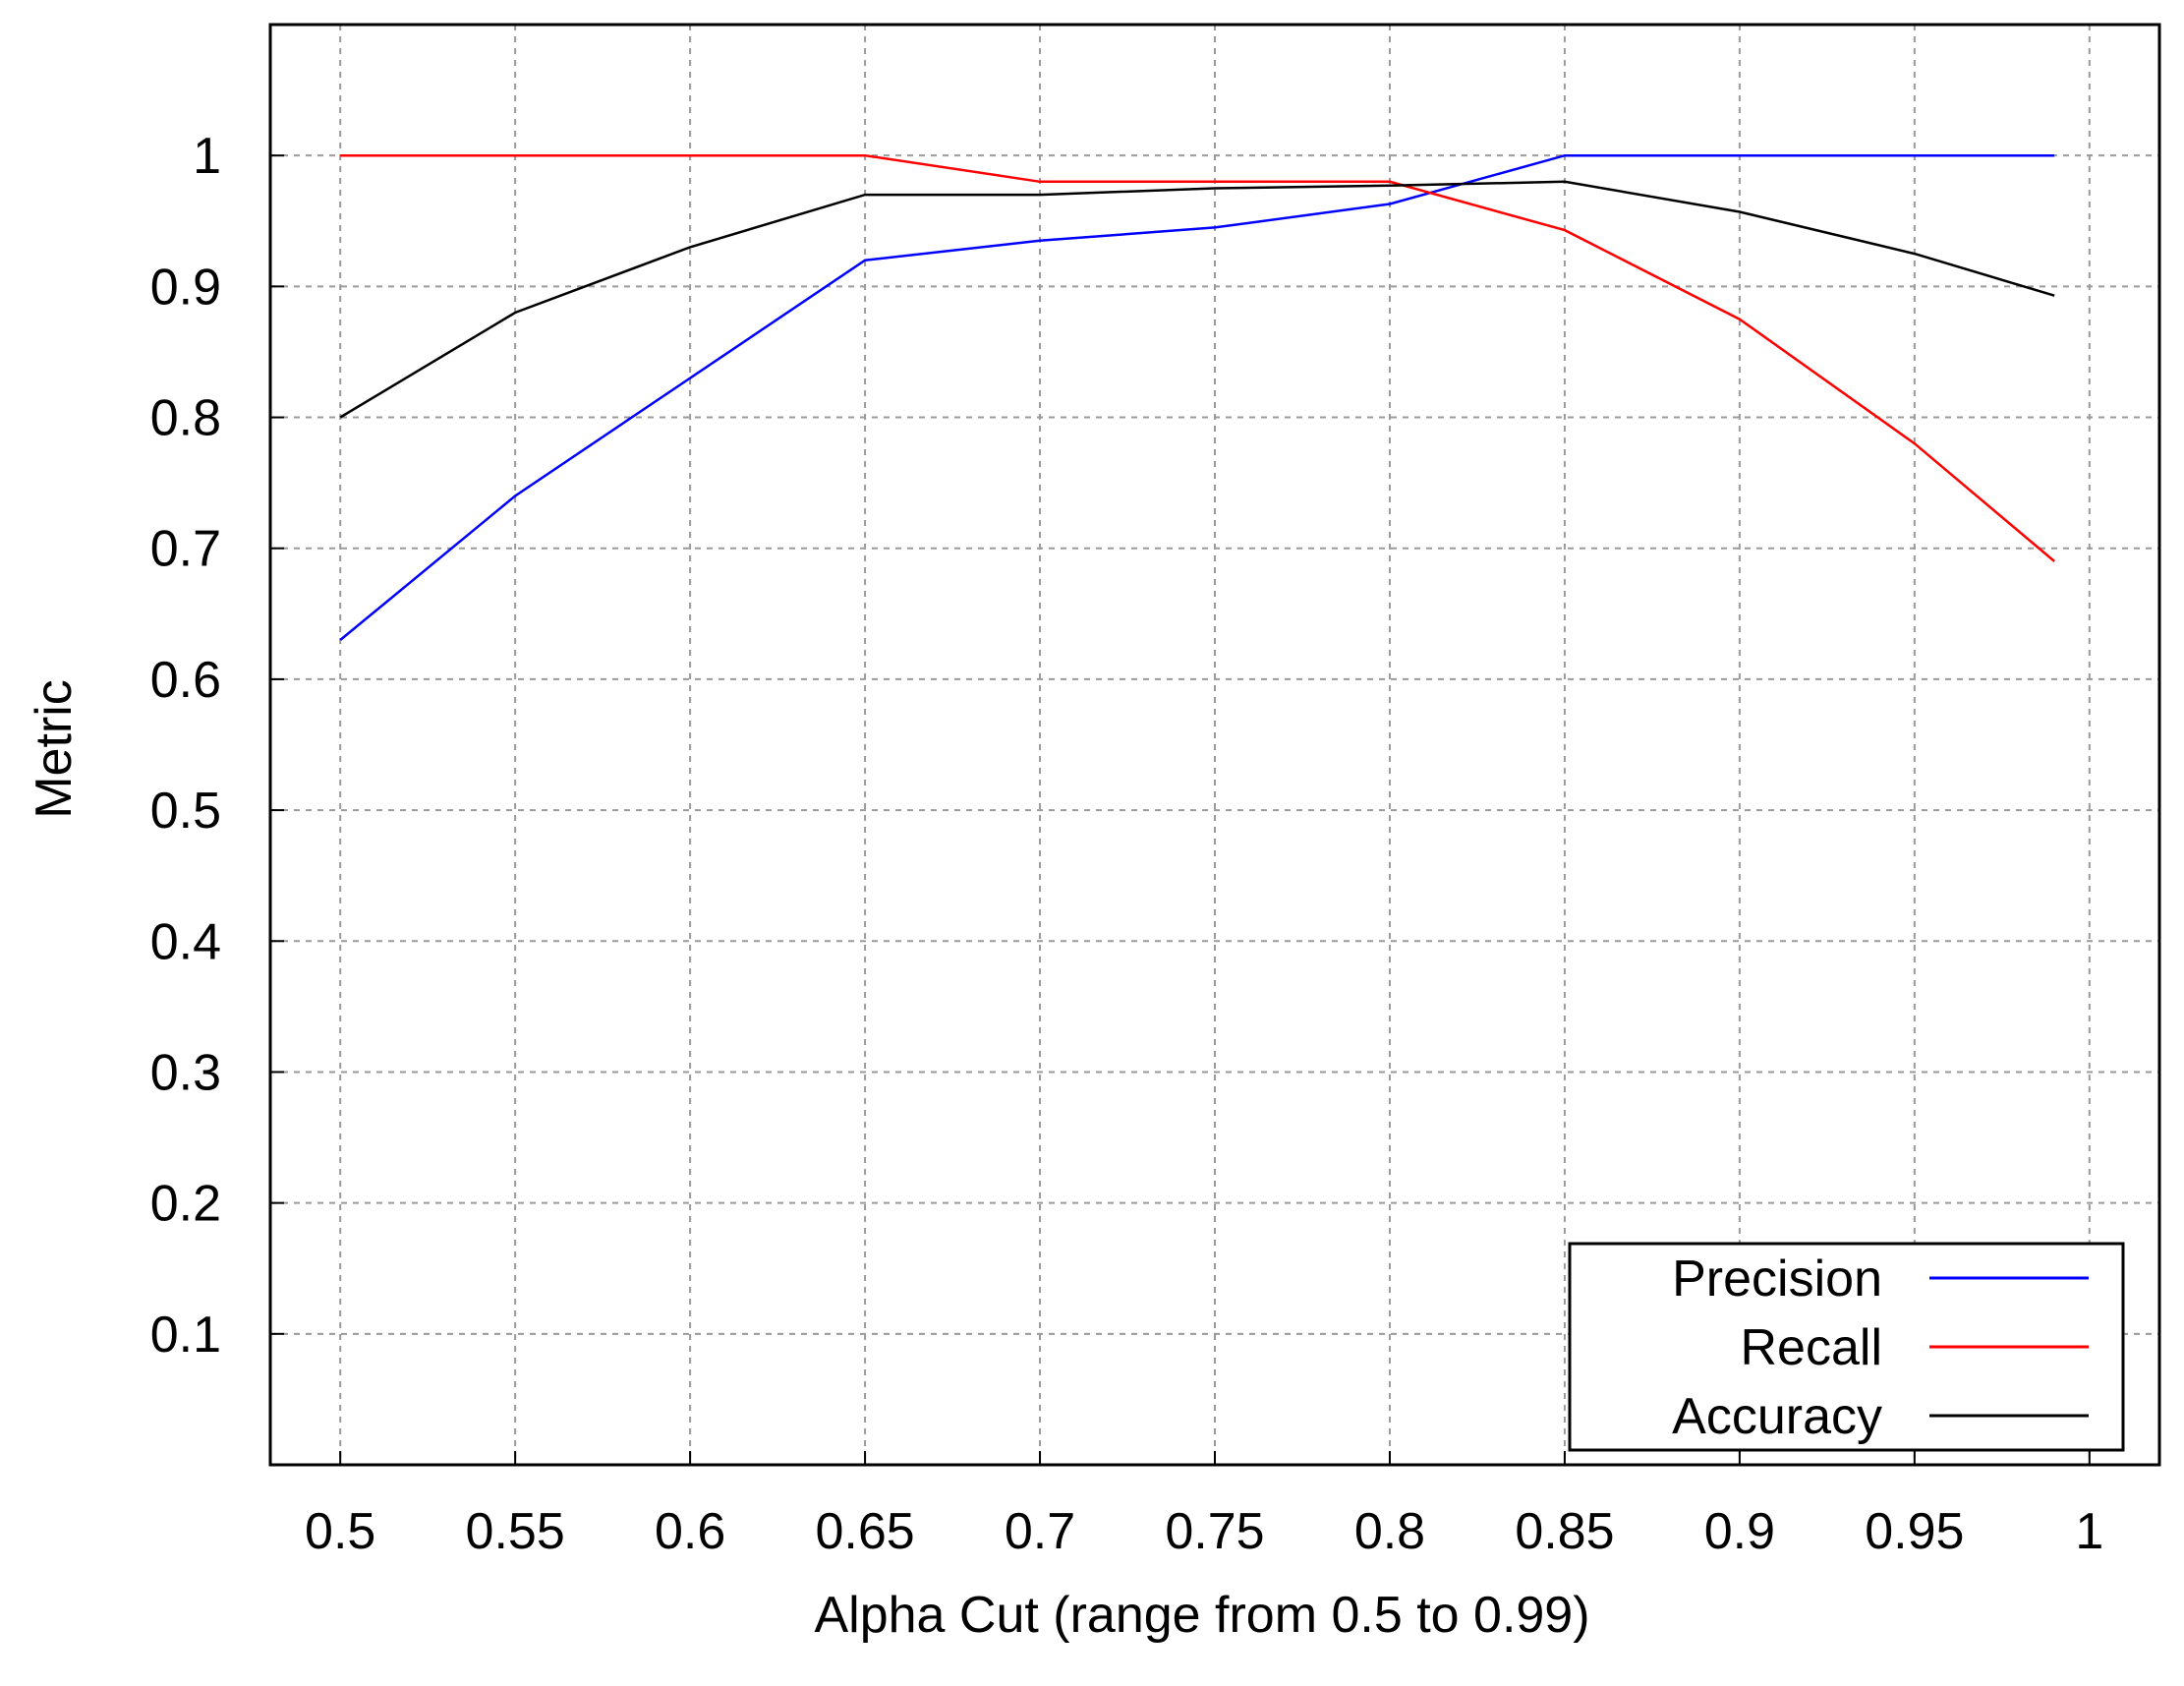  What do you see at coordinates (340, 1531) in the screenshot?
I see `x-tick-label: 0.5` at bounding box center [340, 1531].